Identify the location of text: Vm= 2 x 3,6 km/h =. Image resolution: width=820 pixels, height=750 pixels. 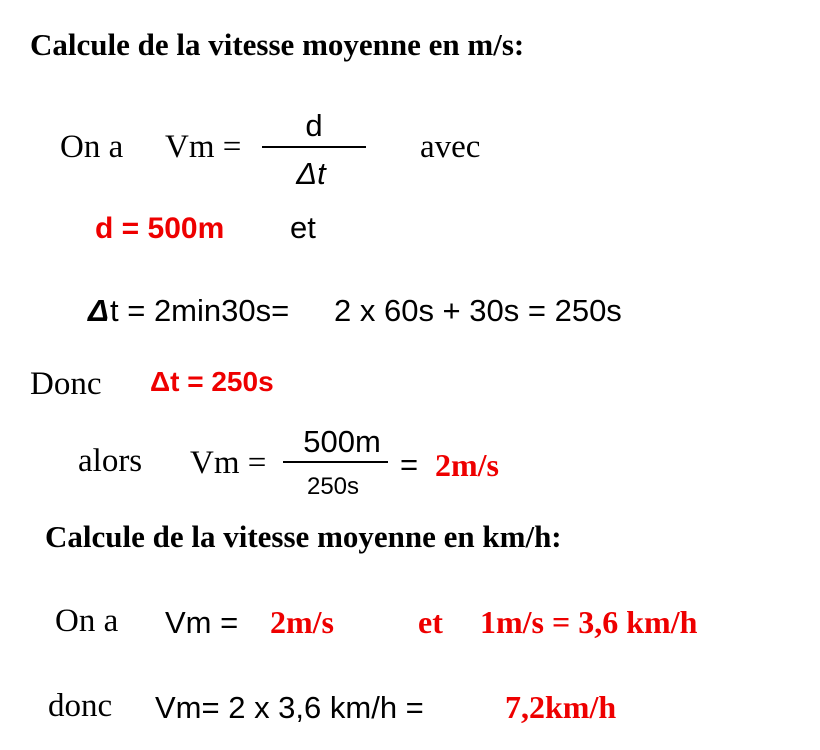
(289, 707).